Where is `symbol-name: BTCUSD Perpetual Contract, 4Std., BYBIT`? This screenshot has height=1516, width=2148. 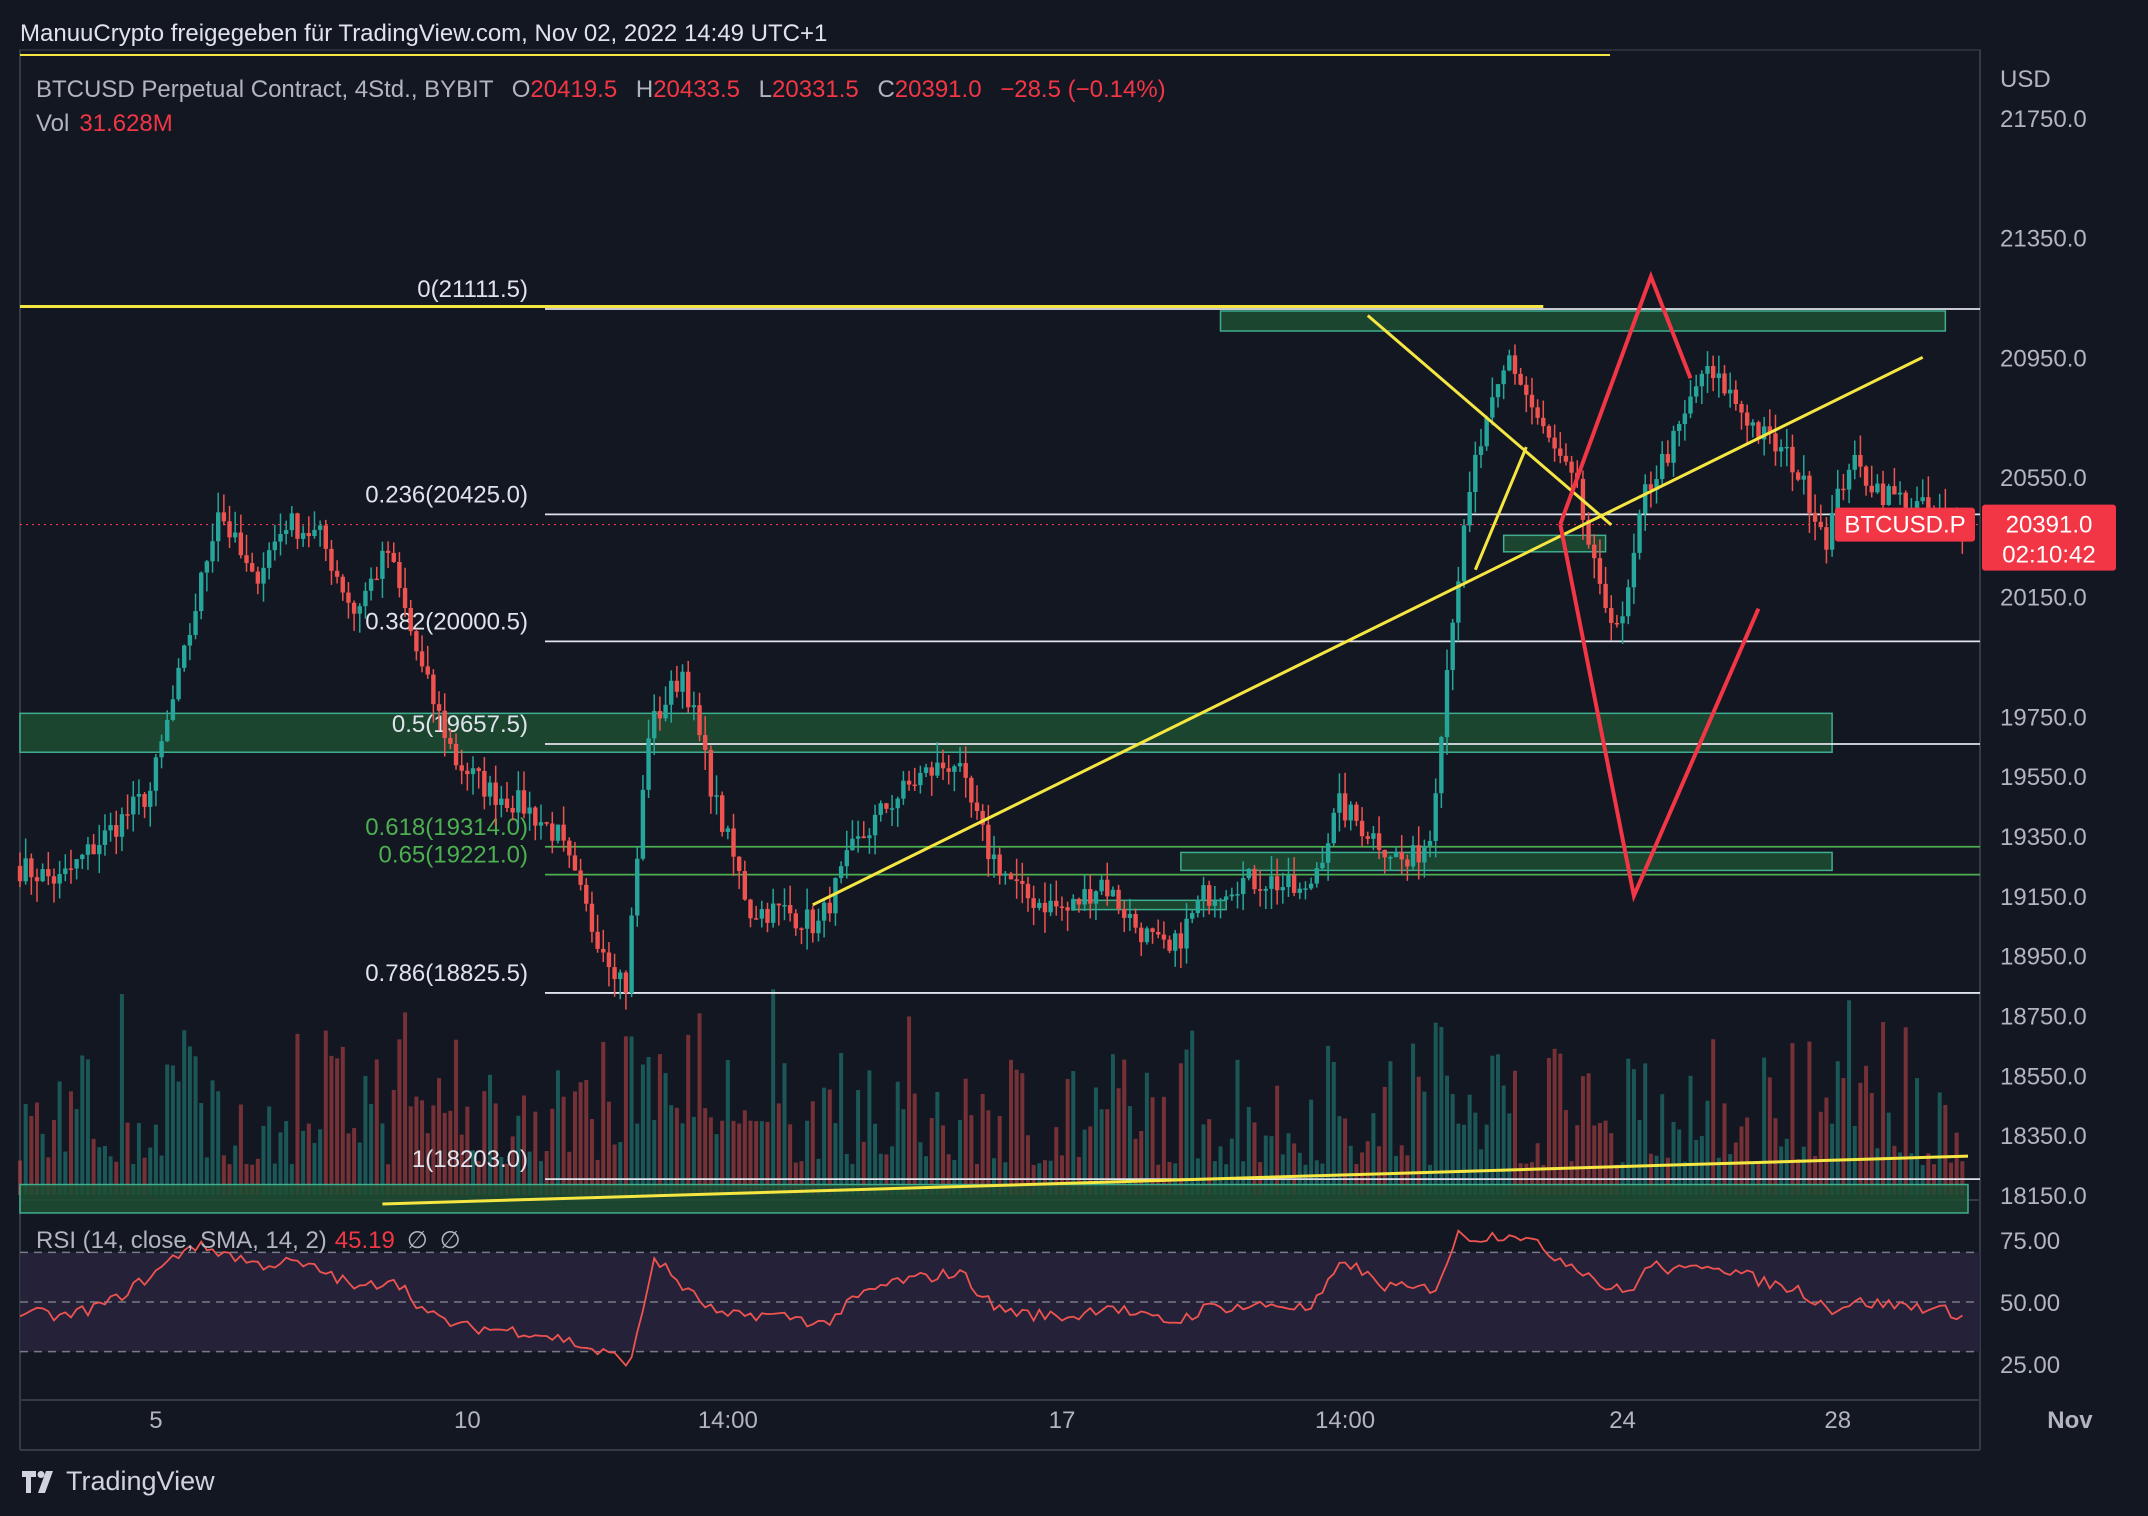 symbol-name: BTCUSD Perpetual Contract, 4Std., BYBIT is located at coordinates (265, 89).